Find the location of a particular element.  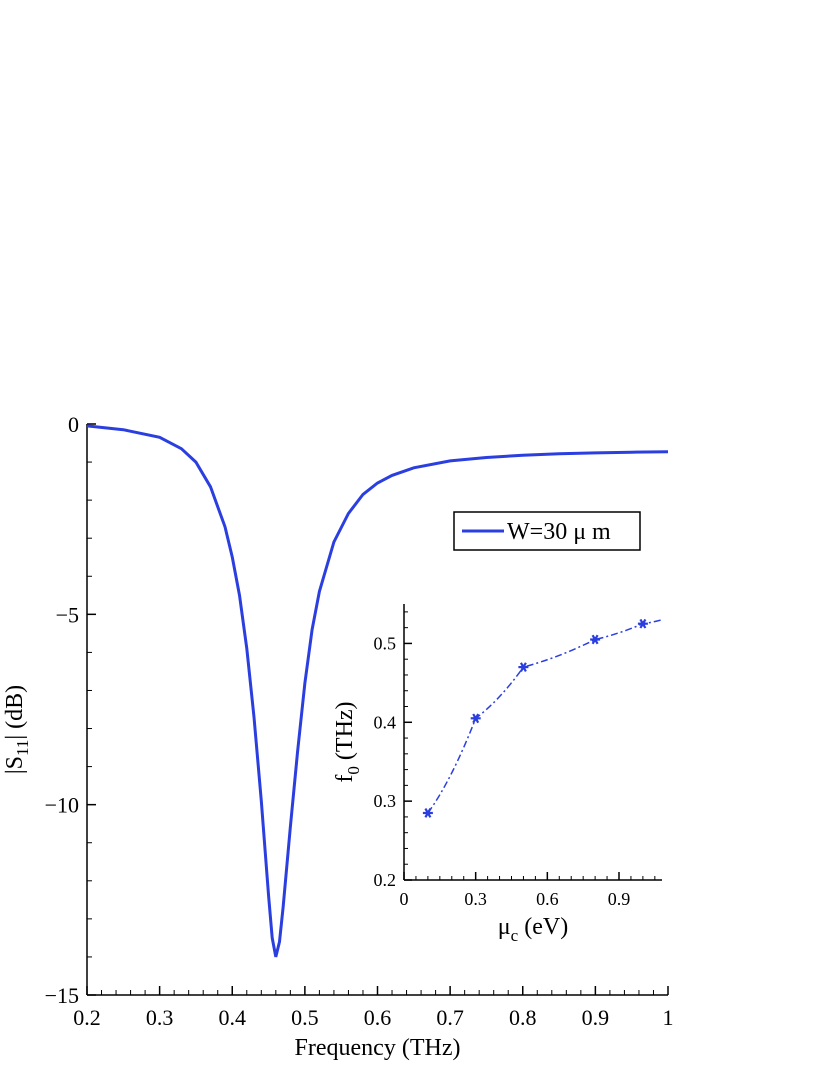

inset-x-tick-label: 0 is located at coordinates (404, 899).